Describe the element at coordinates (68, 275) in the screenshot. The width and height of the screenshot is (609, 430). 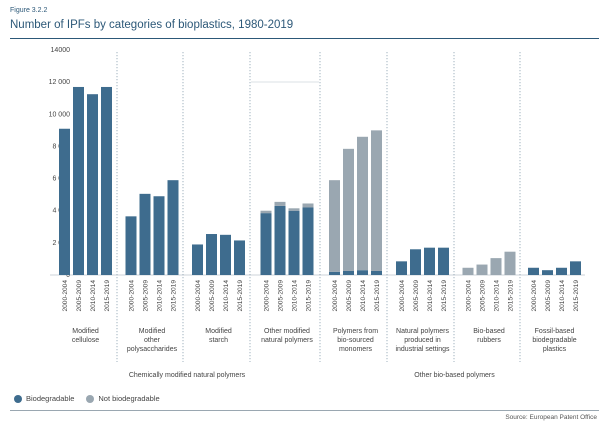
I see `y-tick-label: 0` at that location.